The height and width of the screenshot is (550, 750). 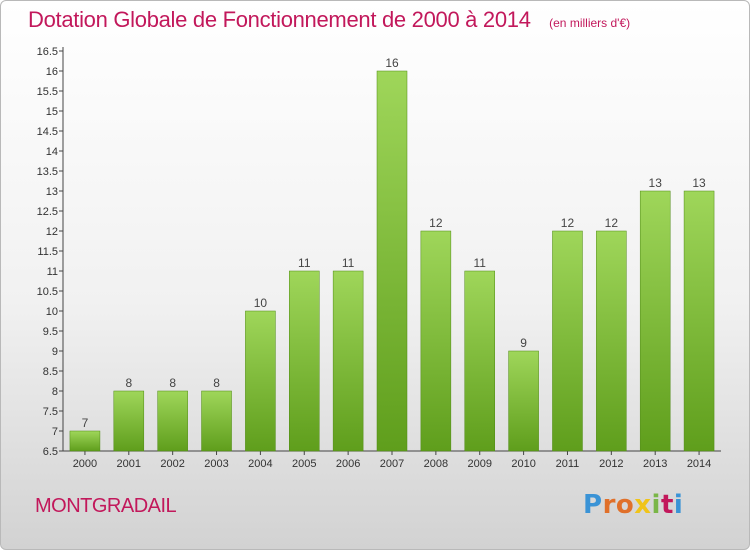 What do you see at coordinates (625, 505) in the screenshot?
I see `logo-letter: o` at bounding box center [625, 505].